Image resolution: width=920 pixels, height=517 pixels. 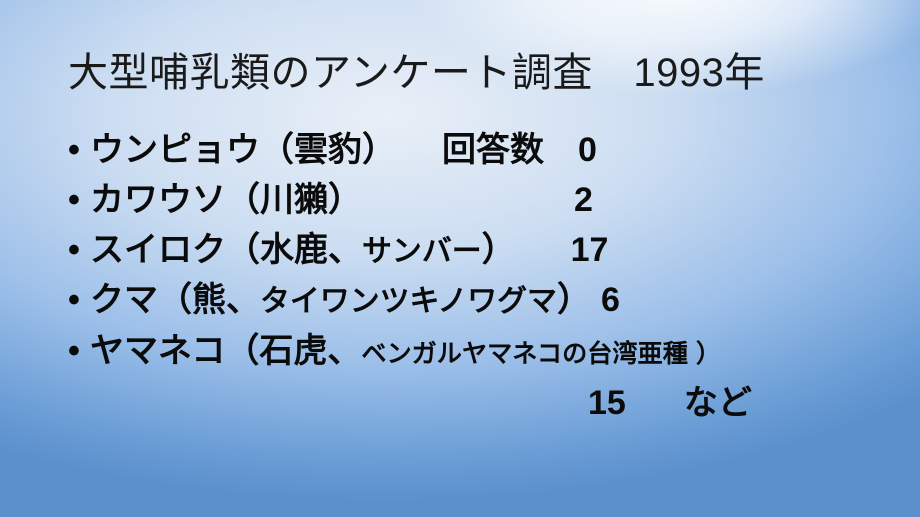 What do you see at coordinates (408, 301) in the screenshot?
I see `item-text-small: タイワンツキノワグマ` at bounding box center [408, 301].